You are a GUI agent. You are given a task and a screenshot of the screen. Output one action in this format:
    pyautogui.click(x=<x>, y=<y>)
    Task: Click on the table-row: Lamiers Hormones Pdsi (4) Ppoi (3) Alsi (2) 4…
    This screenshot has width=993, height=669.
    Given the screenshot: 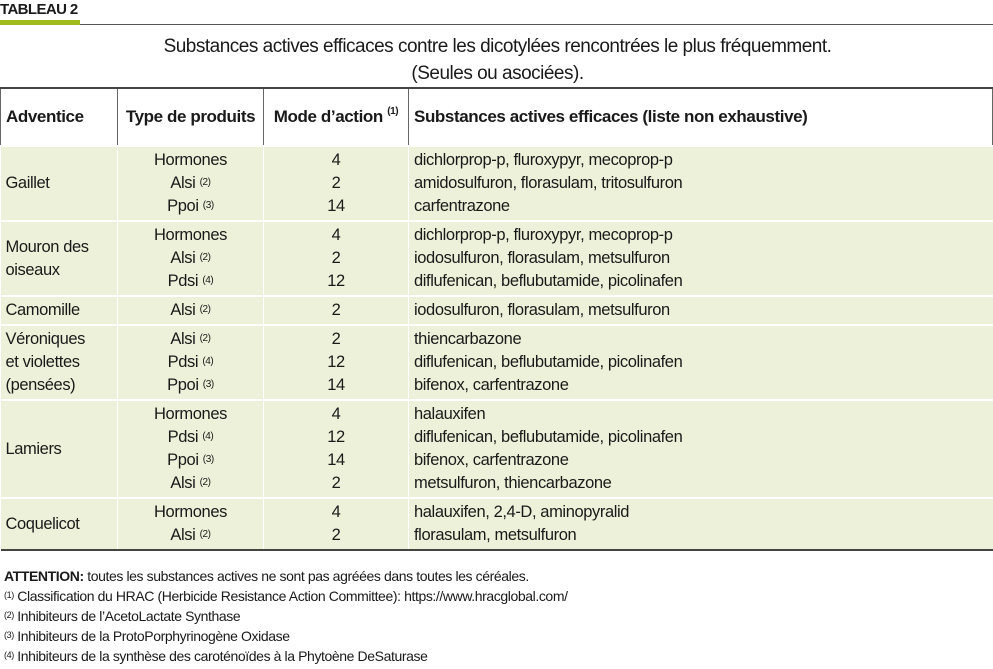 What is the action you would take?
    pyautogui.click(x=496, y=448)
    